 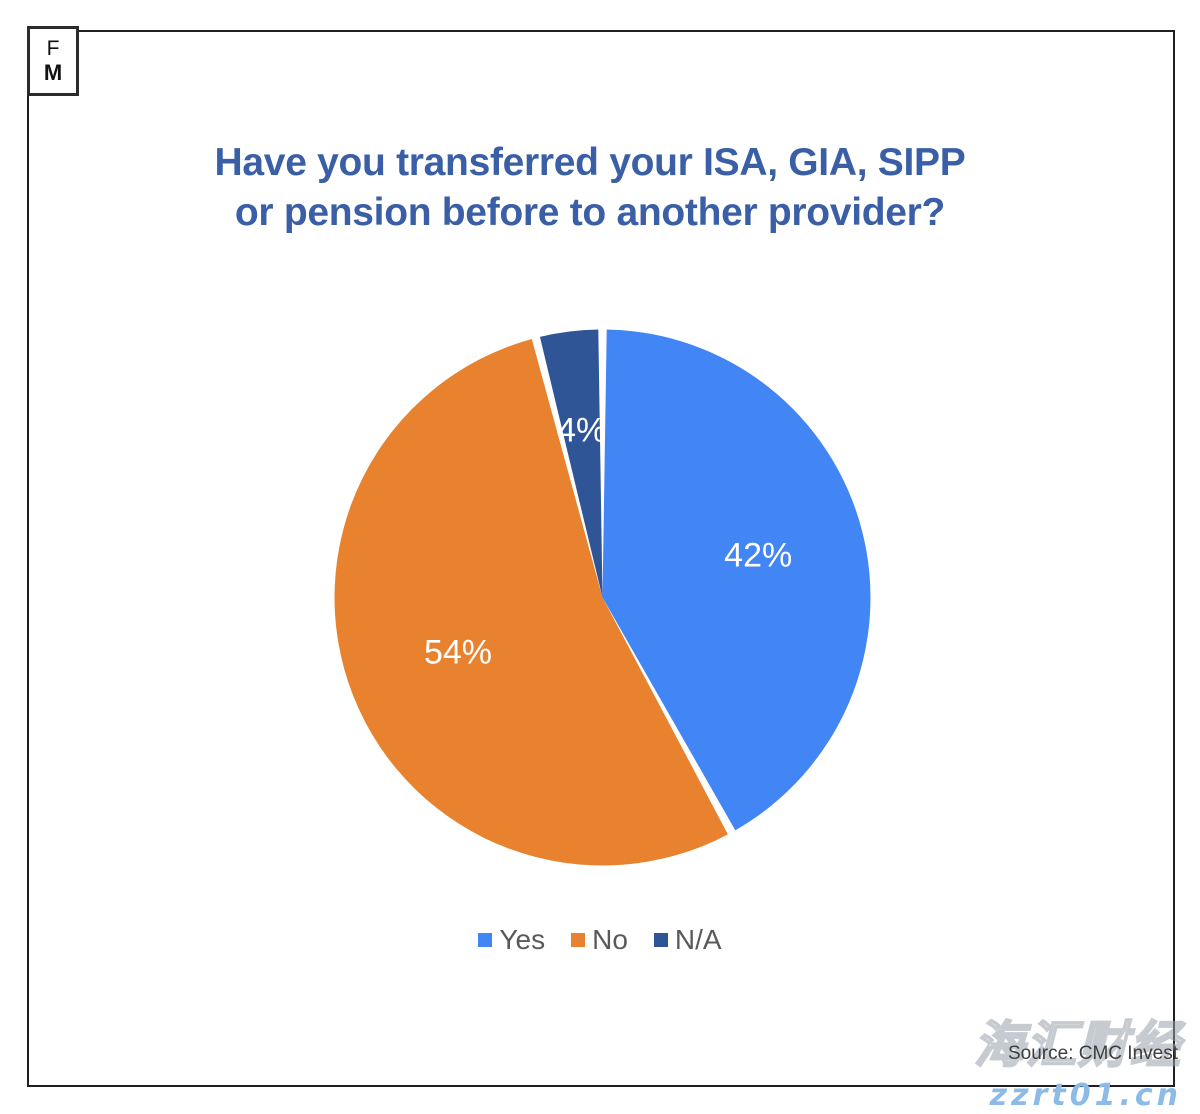 What do you see at coordinates (1093, 1053) in the screenshot?
I see `source-note: Source: CMC Invest` at bounding box center [1093, 1053].